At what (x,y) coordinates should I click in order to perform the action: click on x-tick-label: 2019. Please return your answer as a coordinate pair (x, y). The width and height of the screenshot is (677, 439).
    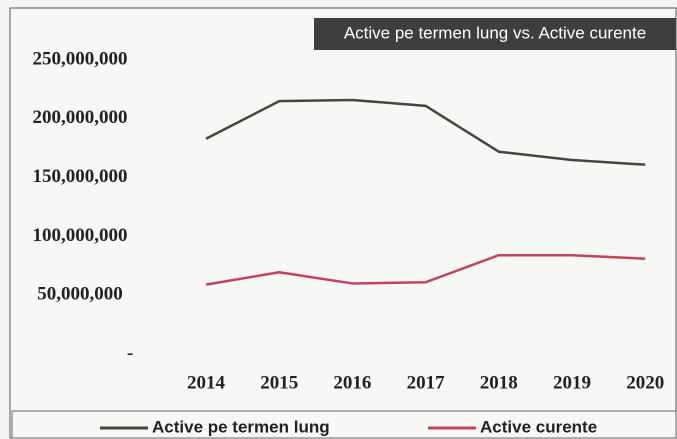
    Looking at the image, I should click on (572, 382).